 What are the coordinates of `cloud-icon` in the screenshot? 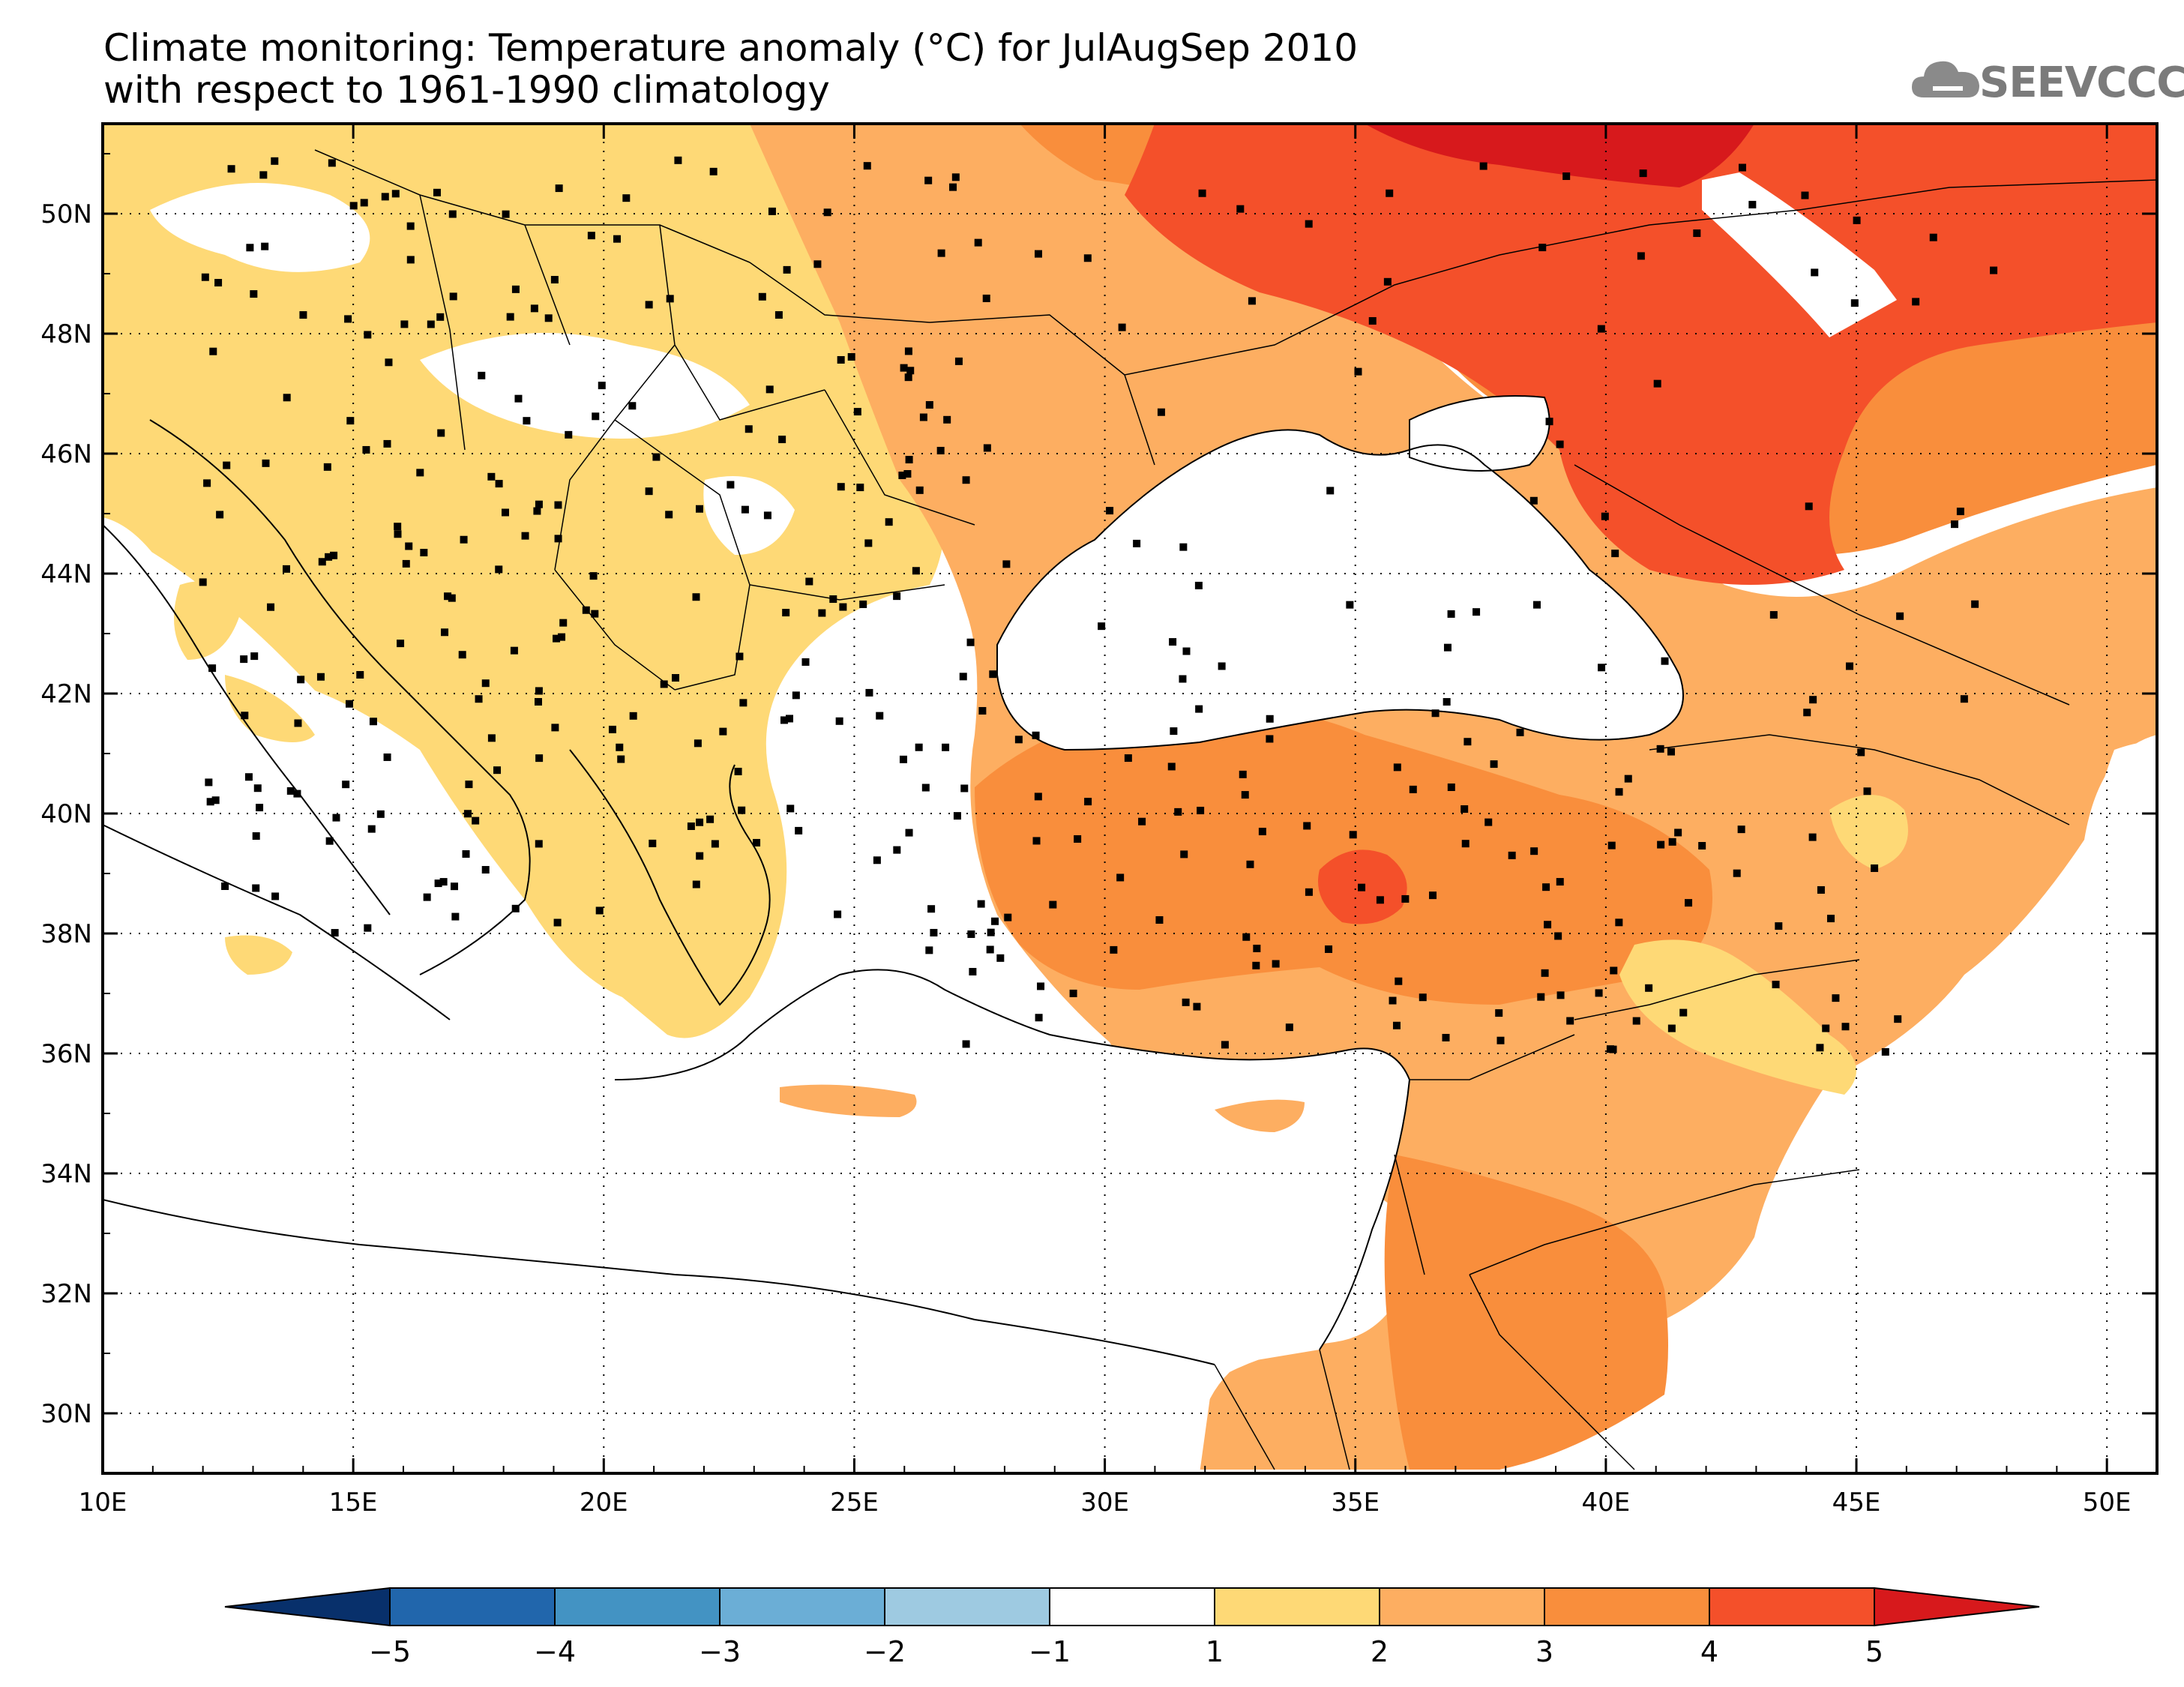 It's located at (1945, 79).